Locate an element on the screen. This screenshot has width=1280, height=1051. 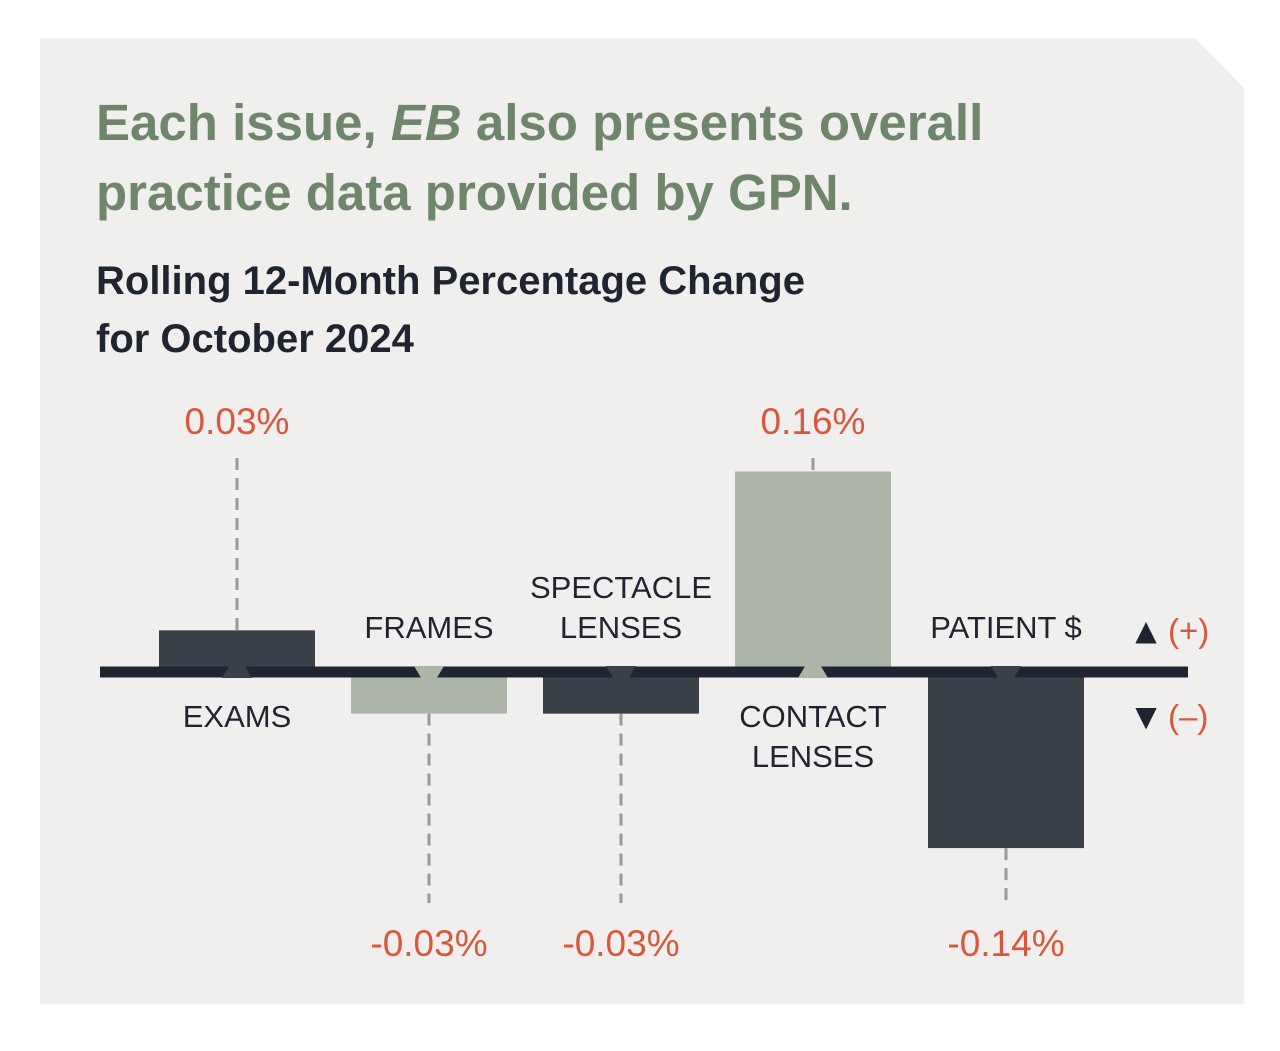
category-label-5: PATIENT $ is located at coordinates (1006, 627).